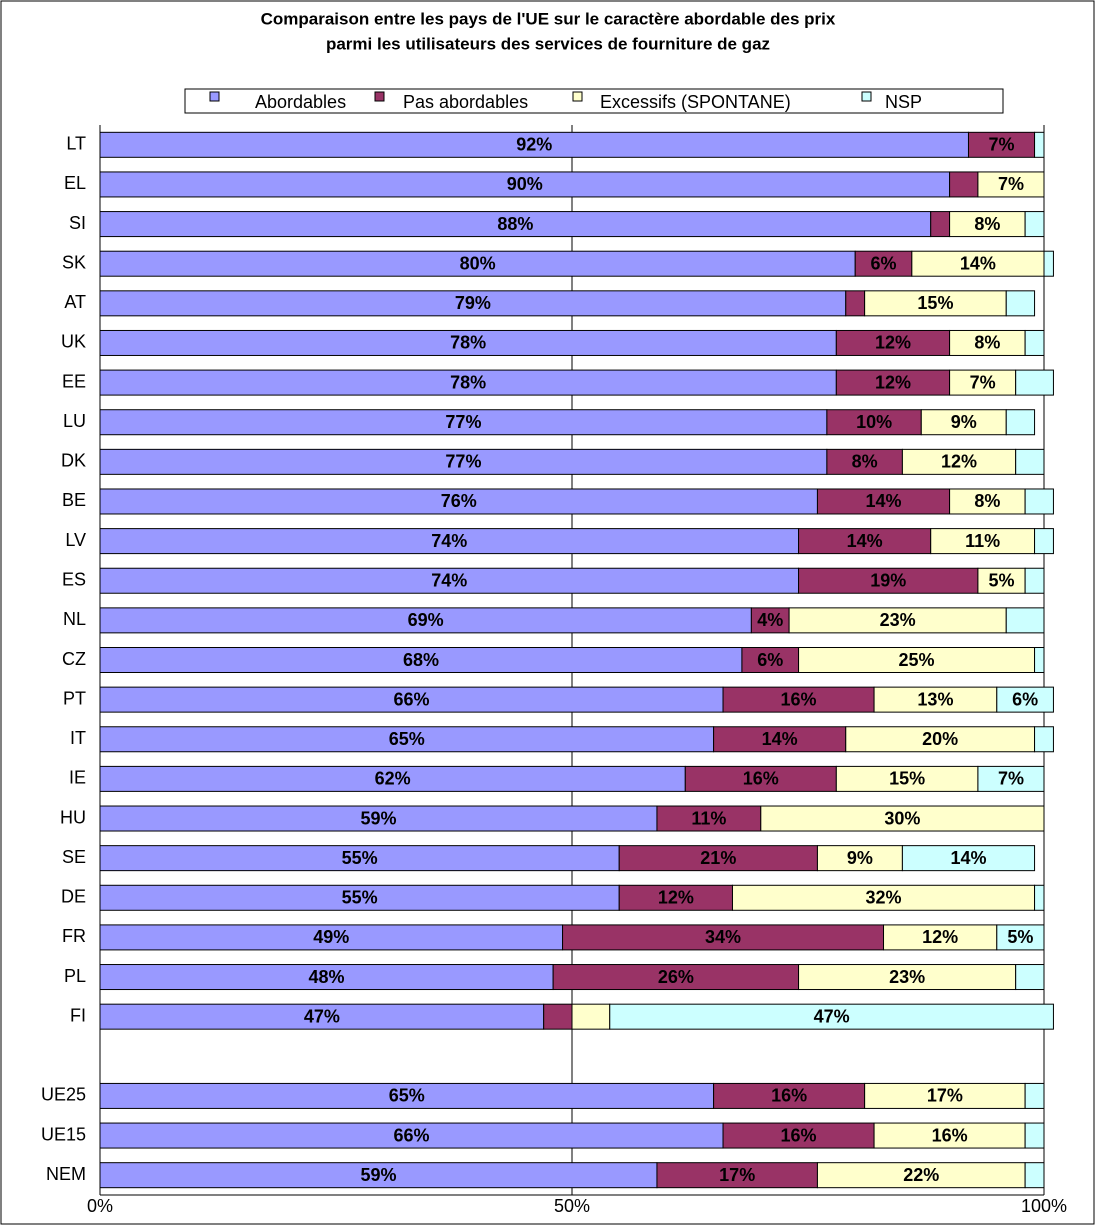  Describe the element at coordinates (77, 223) in the screenshot. I see `y-tick-label: SI` at that location.